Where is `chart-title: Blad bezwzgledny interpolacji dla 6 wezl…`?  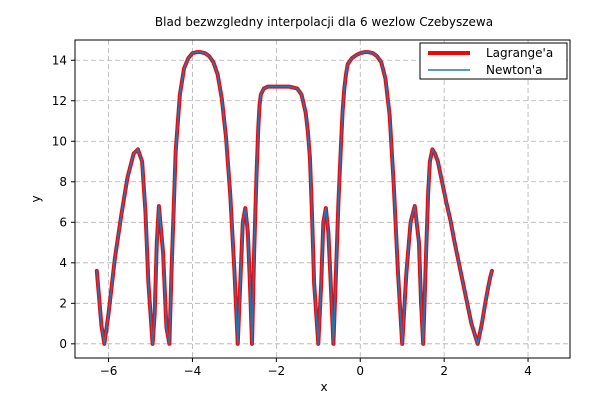 chart-title: Blad bezwzgledny interpolacji dla 6 wezl… is located at coordinates (324, 22).